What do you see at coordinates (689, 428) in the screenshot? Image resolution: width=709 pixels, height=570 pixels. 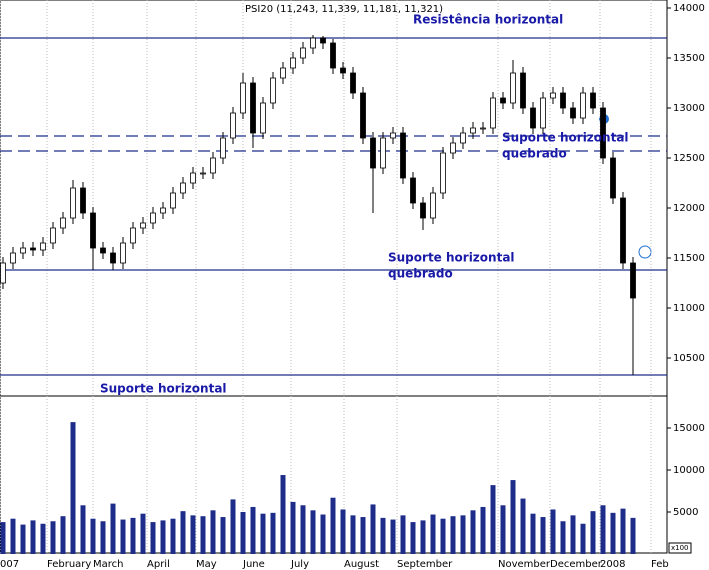 I see `y-tick-label: 15000` at bounding box center [689, 428].